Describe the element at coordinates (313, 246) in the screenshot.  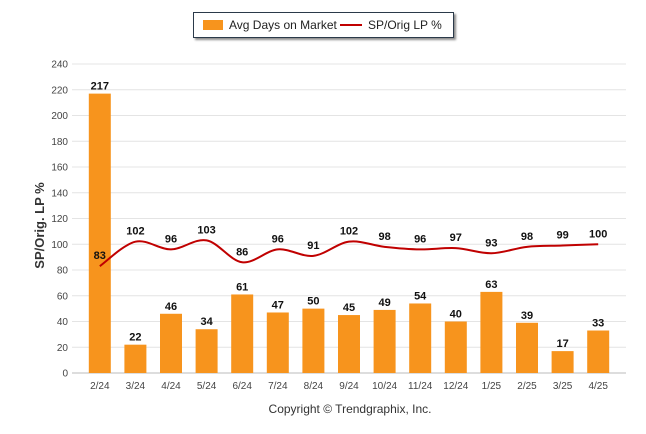
I see `line-data-label: 91` at that location.